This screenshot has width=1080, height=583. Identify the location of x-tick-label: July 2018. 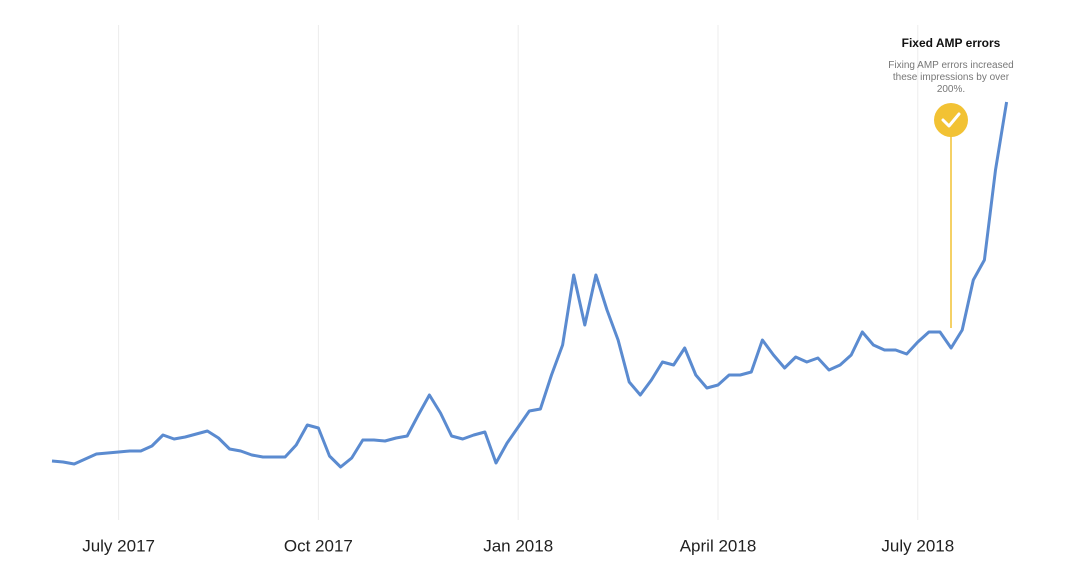
(917, 545).